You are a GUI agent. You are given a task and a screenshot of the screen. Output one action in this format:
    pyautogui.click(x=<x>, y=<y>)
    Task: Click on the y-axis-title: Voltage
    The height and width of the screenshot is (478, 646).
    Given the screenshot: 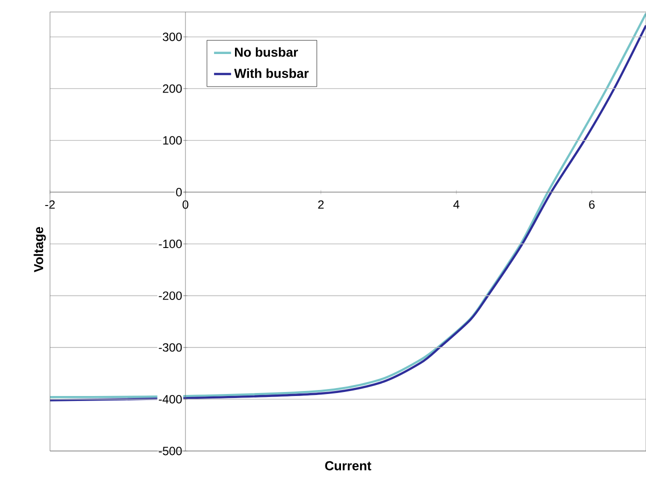 What is the action you would take?
    pyautogui.click(x=40, y=249)
    